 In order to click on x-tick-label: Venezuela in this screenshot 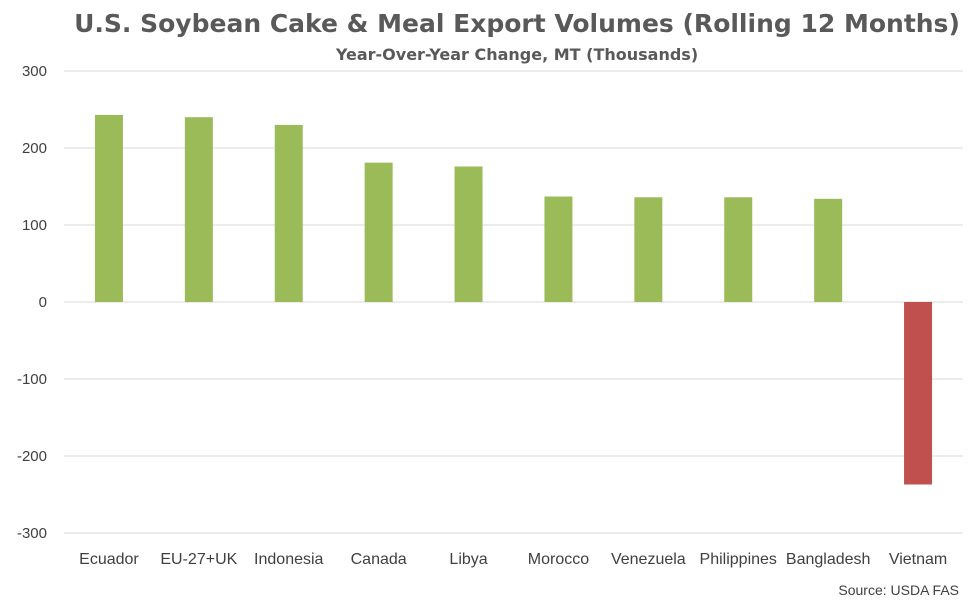, I will do `click(648, 559)`.